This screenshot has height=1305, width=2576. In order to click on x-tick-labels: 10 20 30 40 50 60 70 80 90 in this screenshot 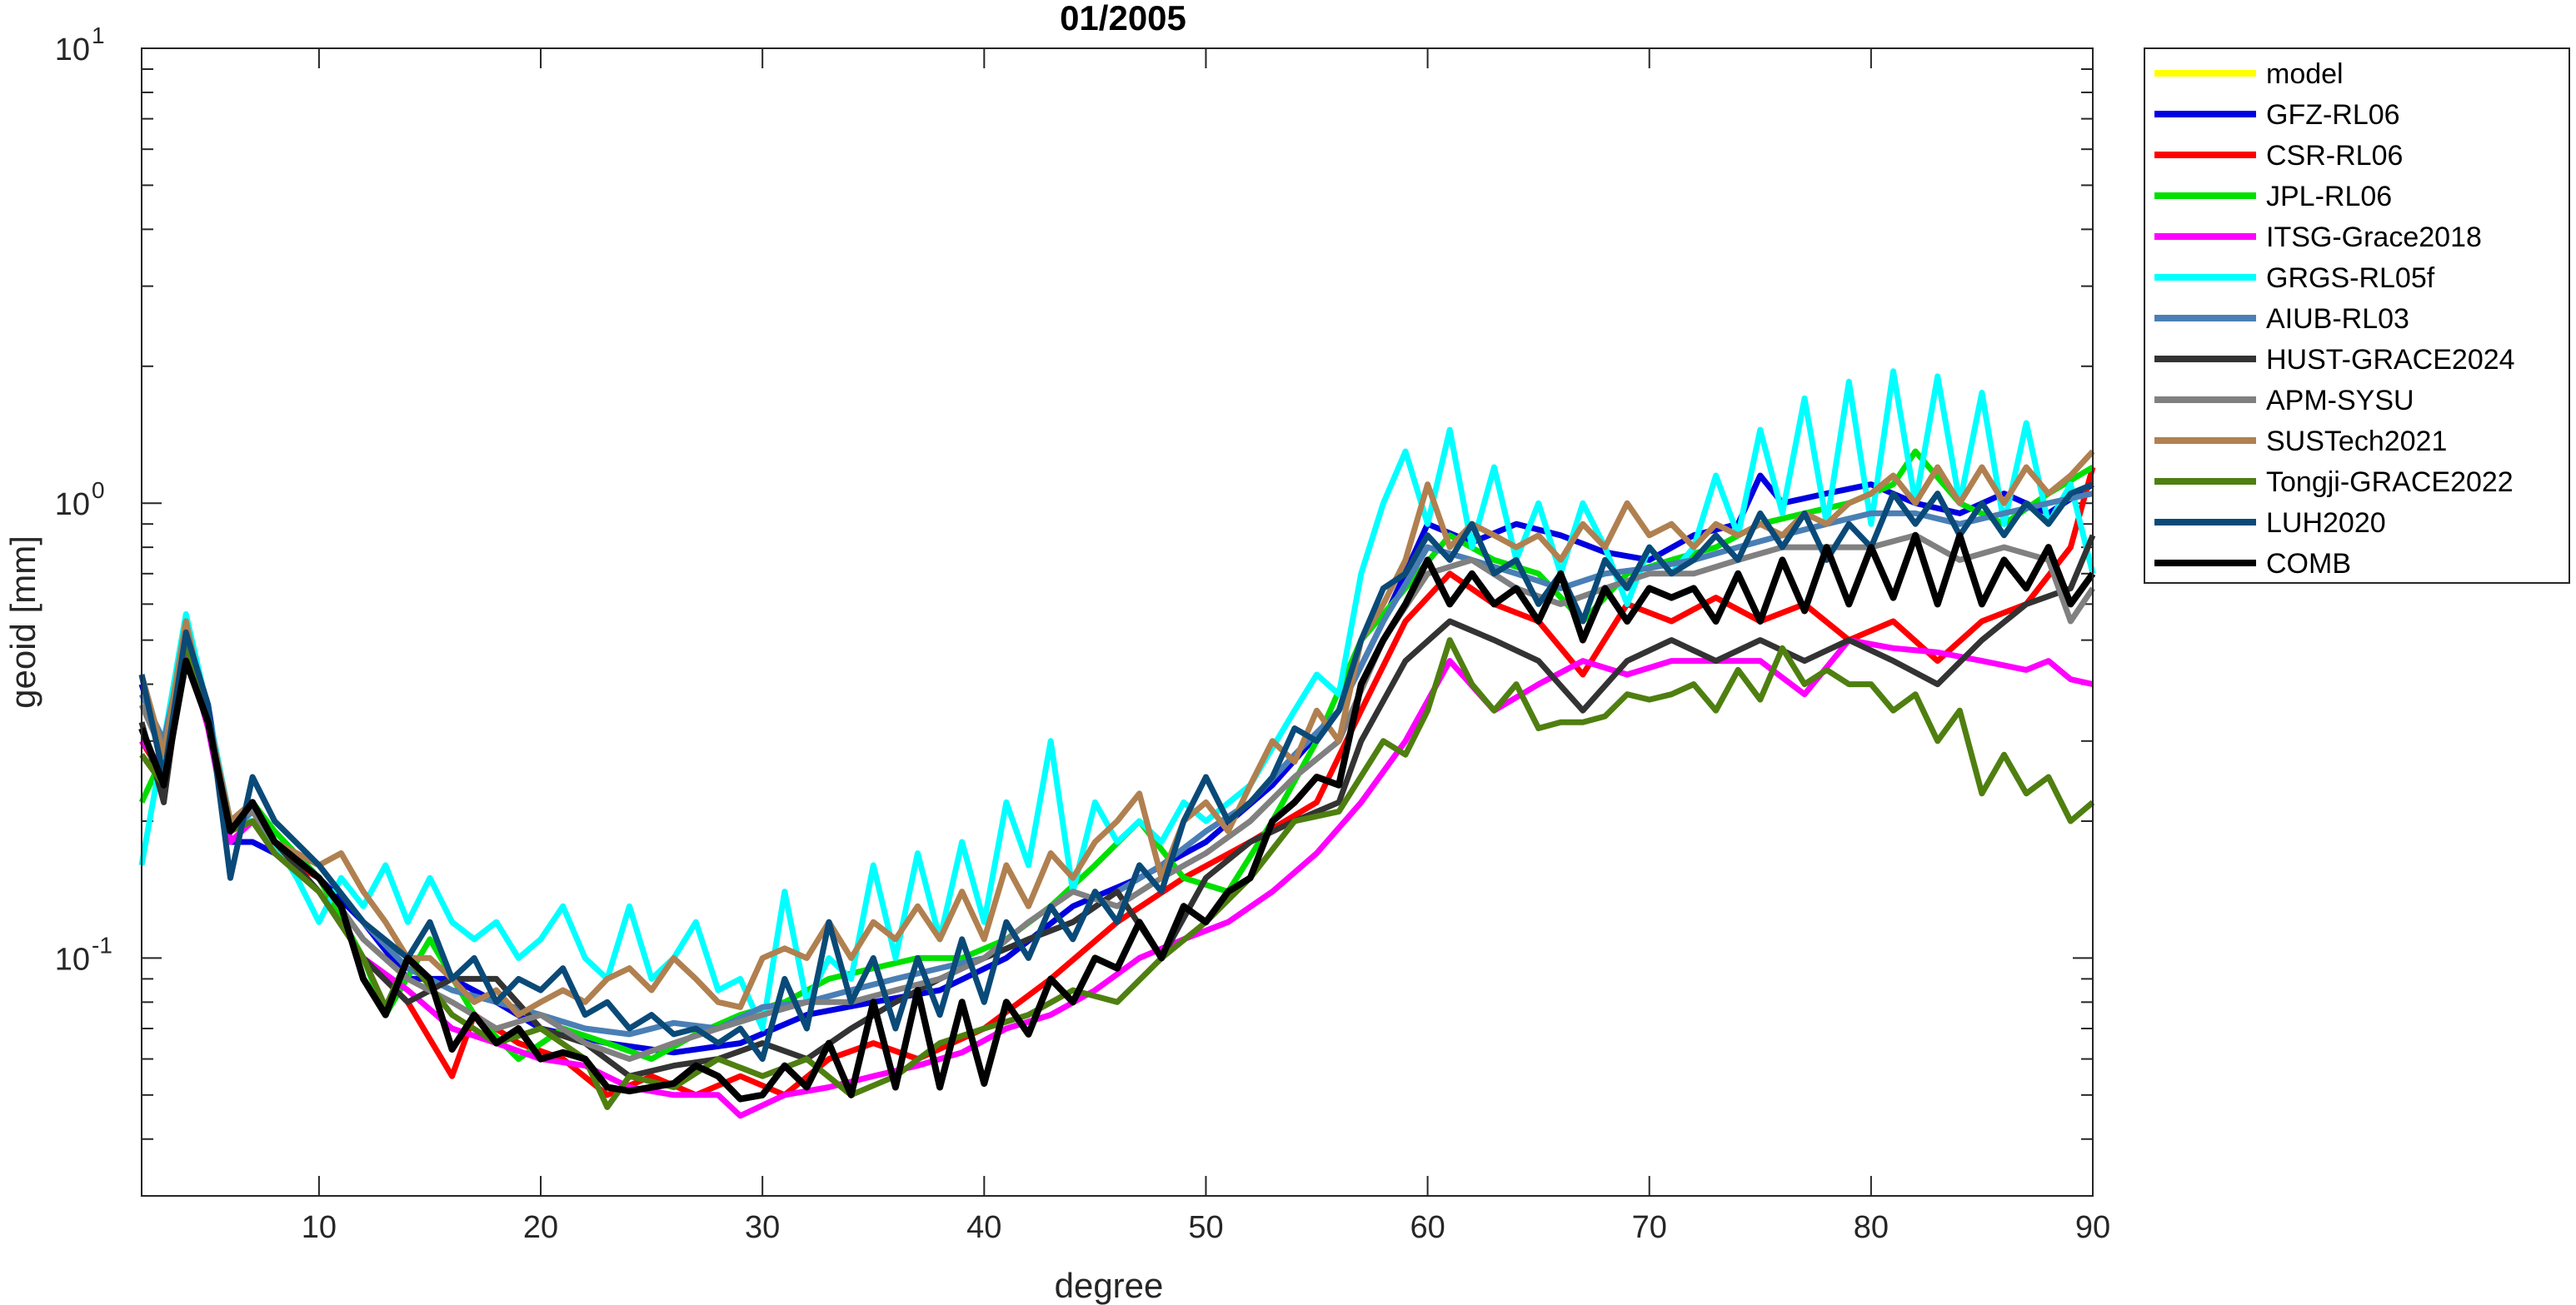, I will do `click(1206, 1227)`.